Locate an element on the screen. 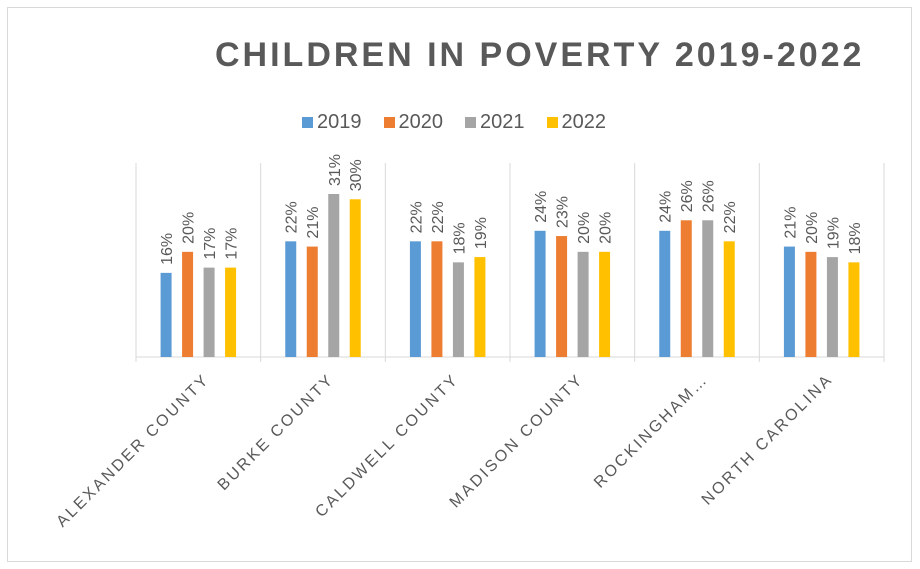  data-label: 16% is located at coordinates (167, 249).